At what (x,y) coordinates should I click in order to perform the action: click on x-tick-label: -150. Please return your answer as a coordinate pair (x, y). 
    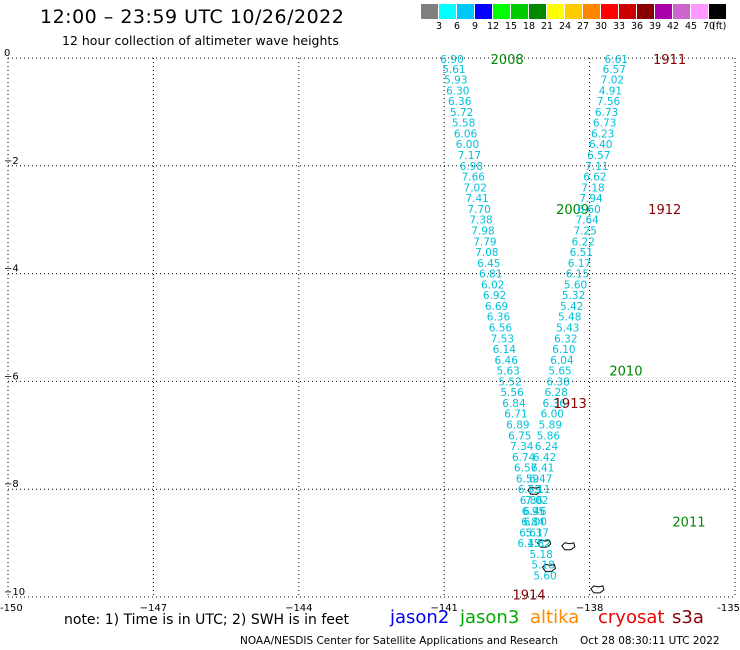
    Looking at the image, I should click on (11, 608).